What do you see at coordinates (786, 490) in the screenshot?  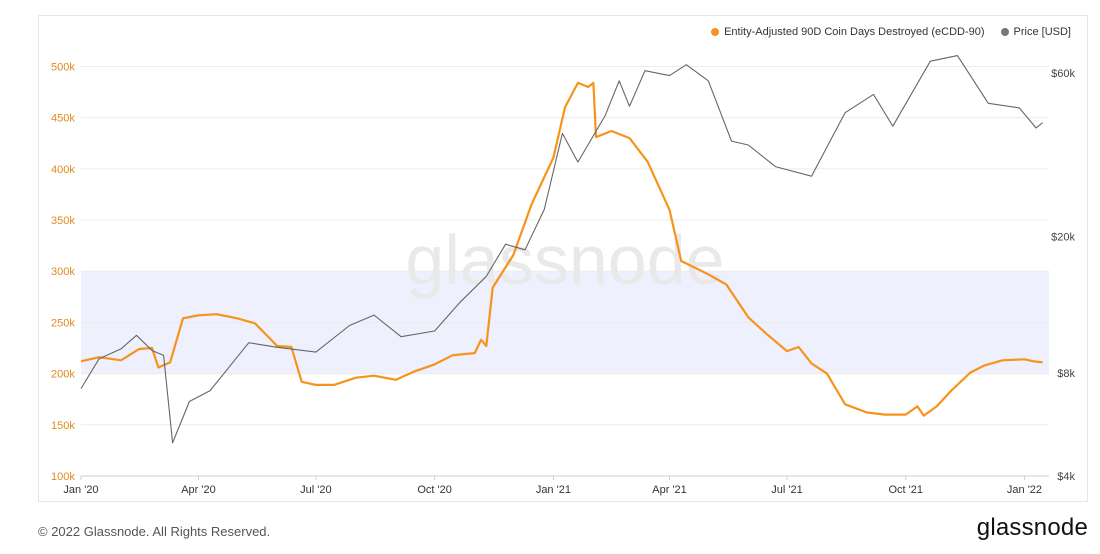 I see `x-tick-label: Jul '21` at bounding box center [786, 490].